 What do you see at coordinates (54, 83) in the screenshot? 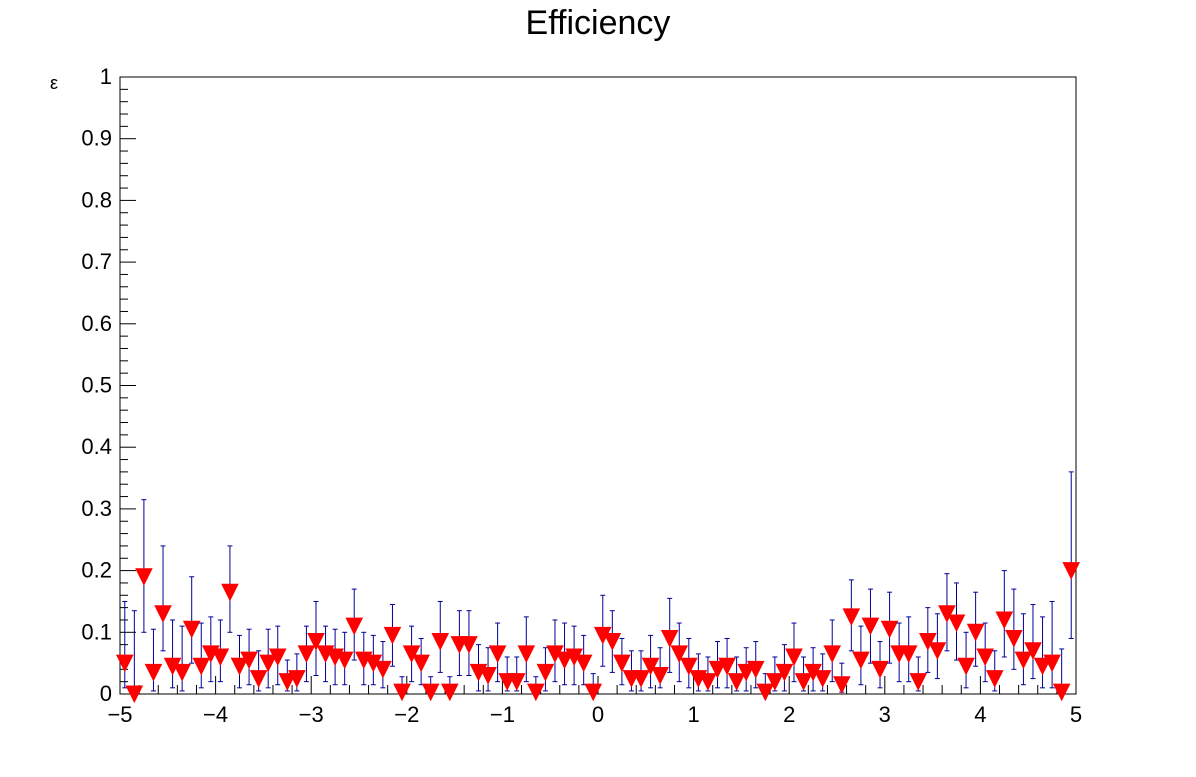
I see `y-axis-label: ε` at bounding box center [54, 83].